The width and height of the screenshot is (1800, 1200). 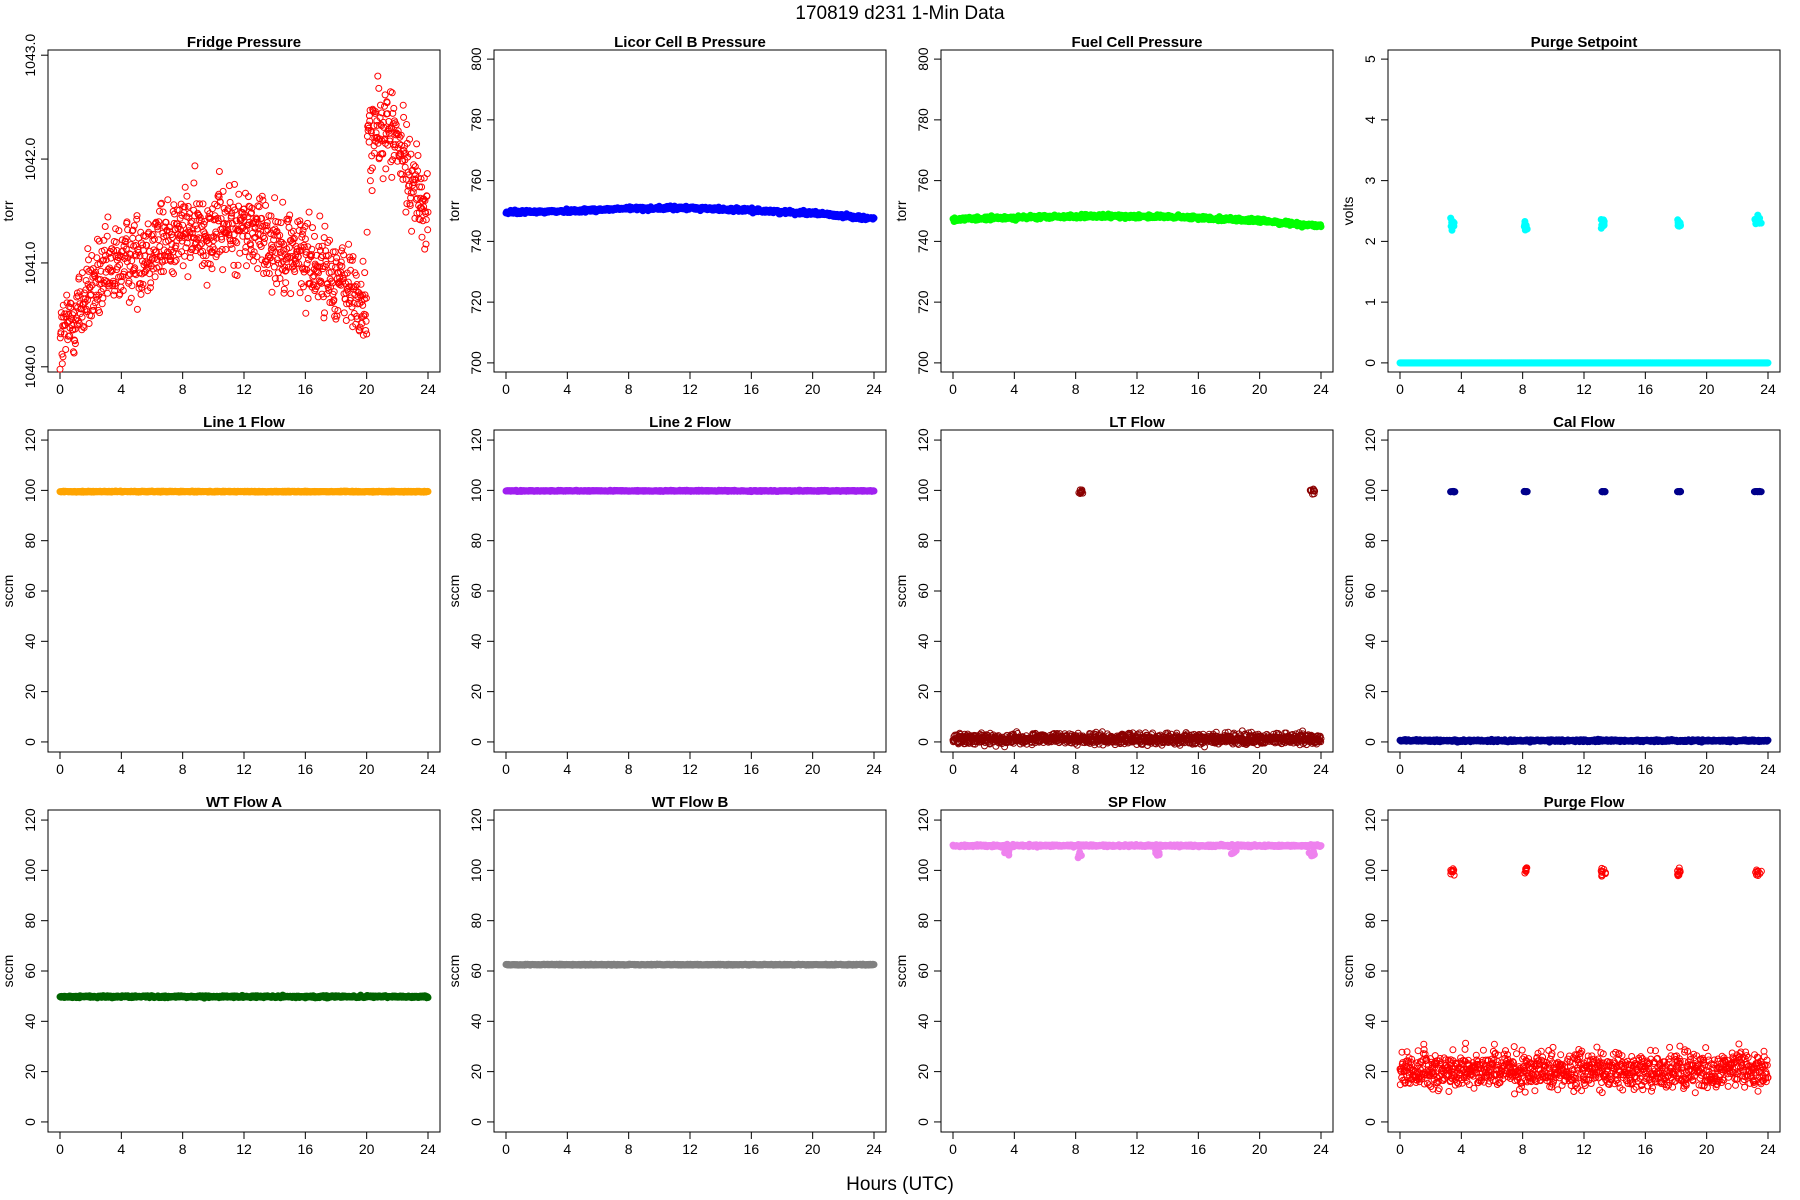 What do you see at coordinates (1370, 181) in the screenshot?
I see `y-tick-label: 3` at bounding box center [1370, 181].